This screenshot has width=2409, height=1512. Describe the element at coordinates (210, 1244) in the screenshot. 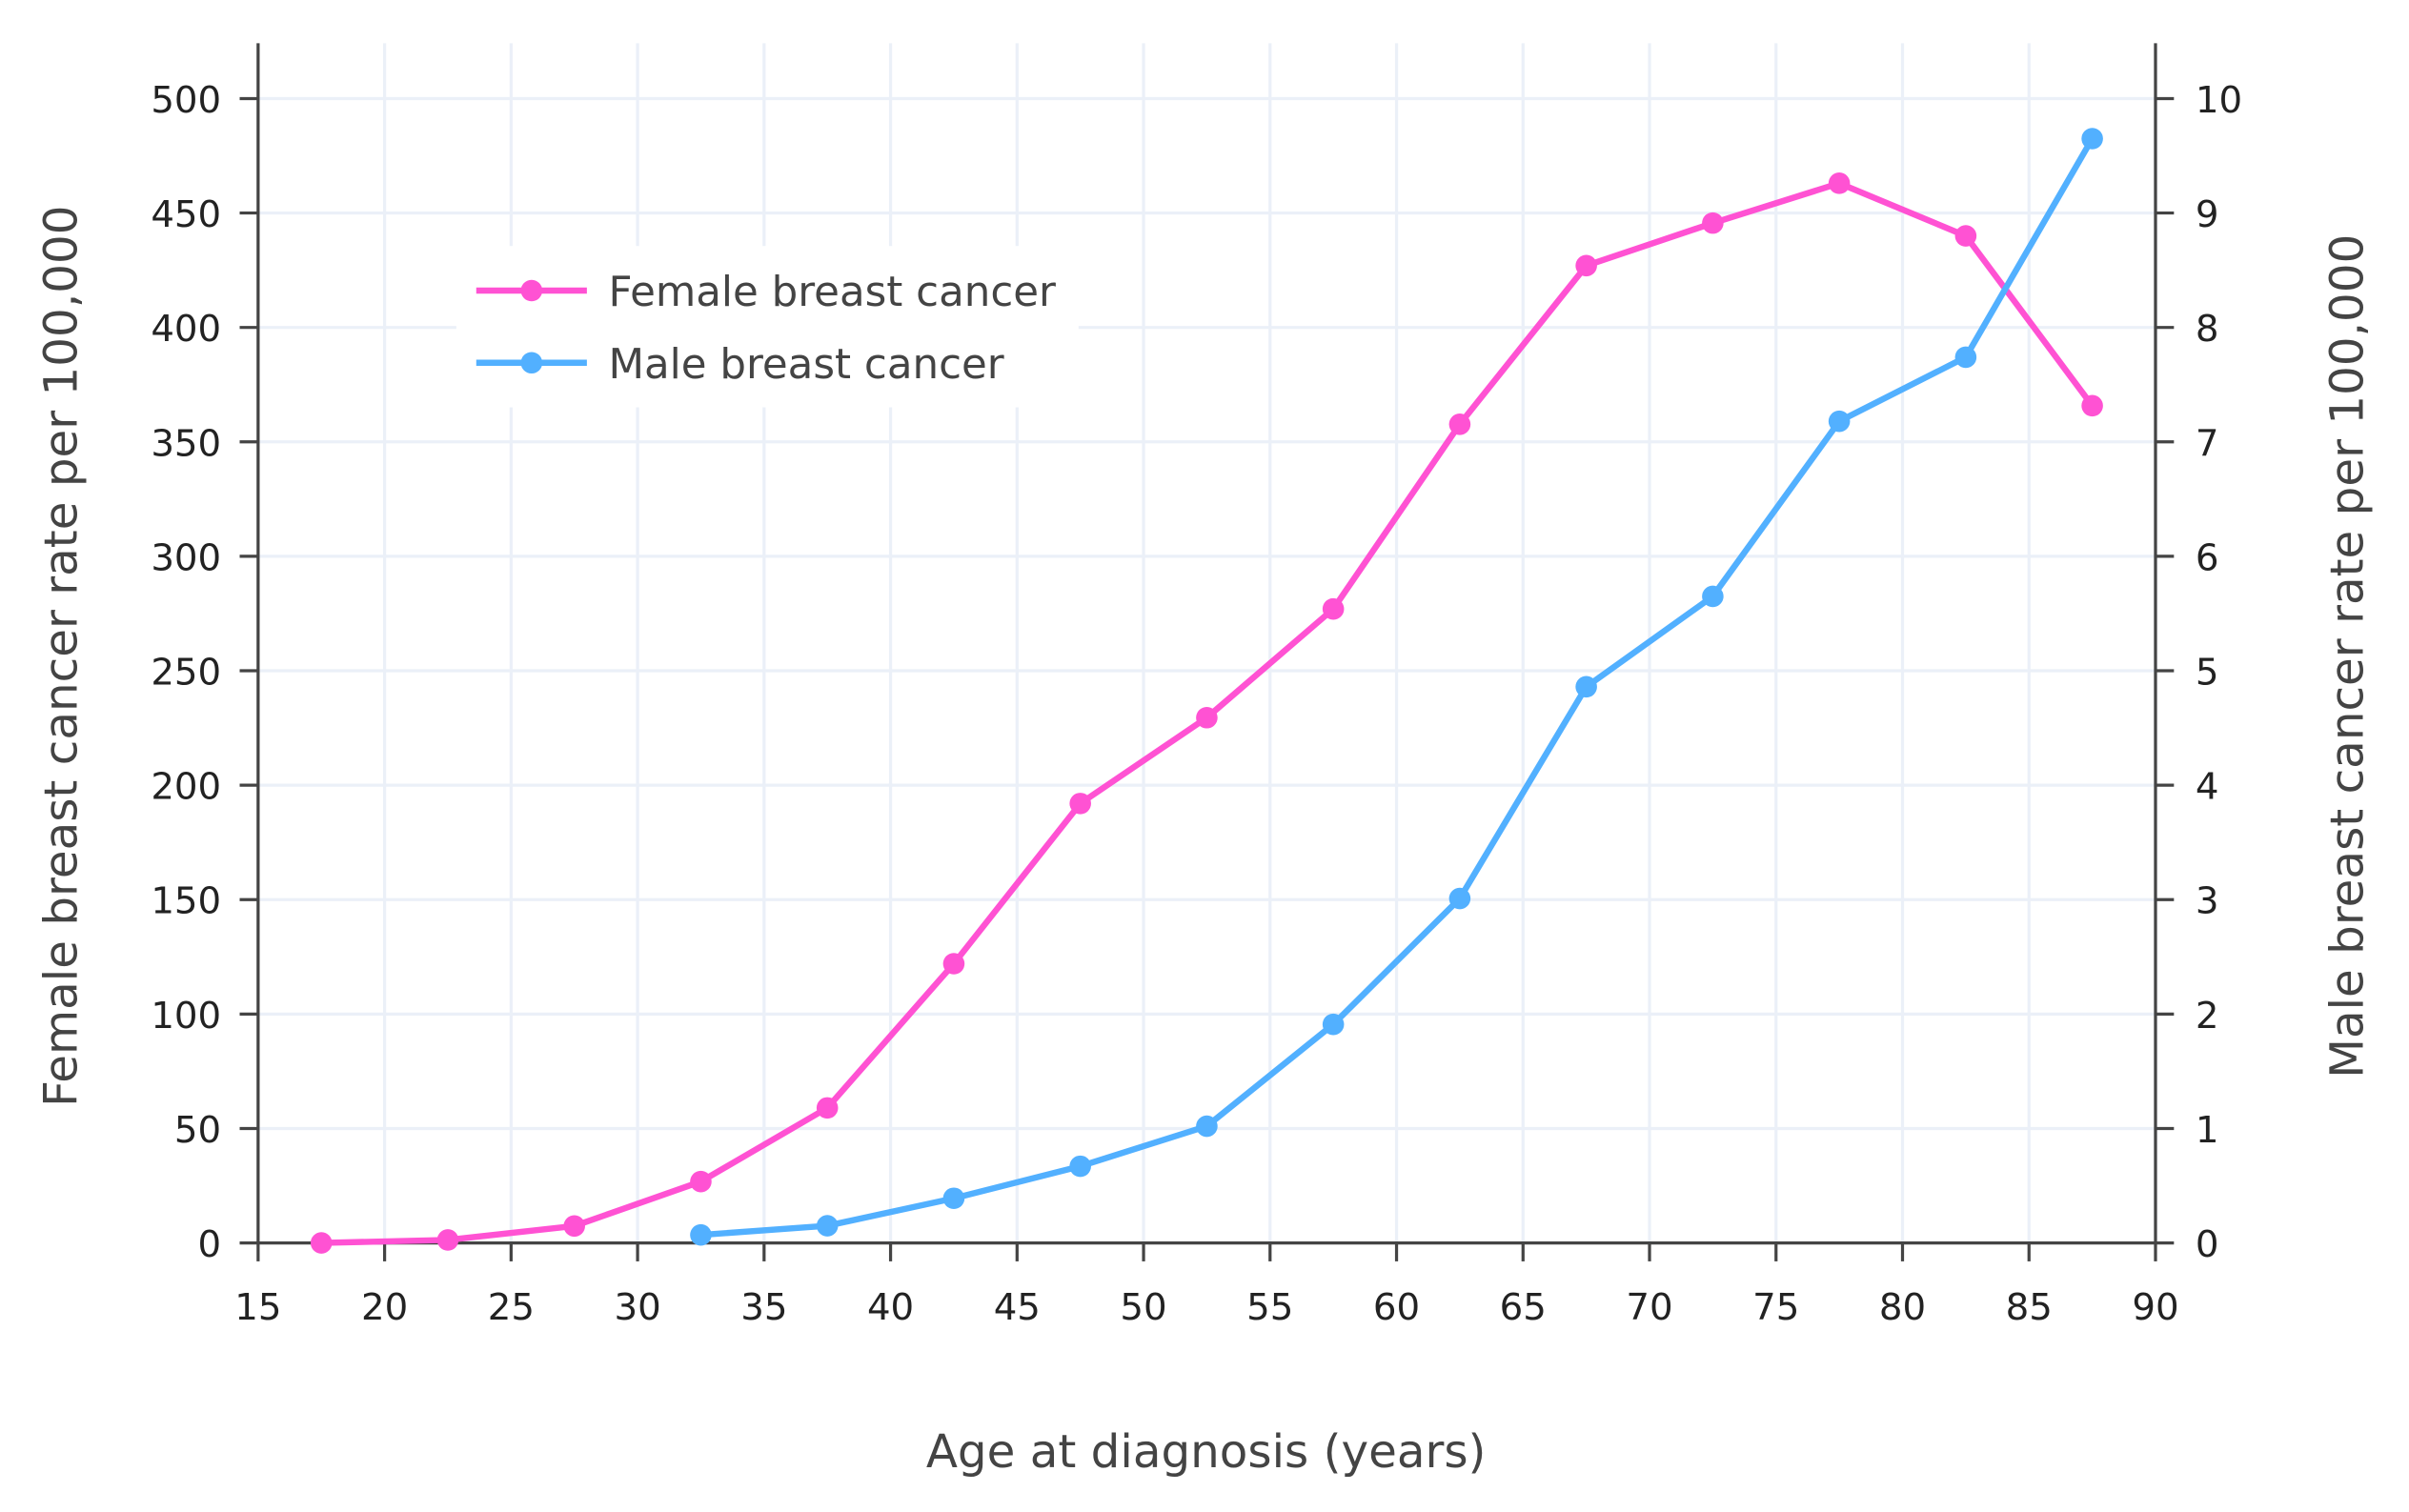

I see `y-tick-label: 0` at that location.